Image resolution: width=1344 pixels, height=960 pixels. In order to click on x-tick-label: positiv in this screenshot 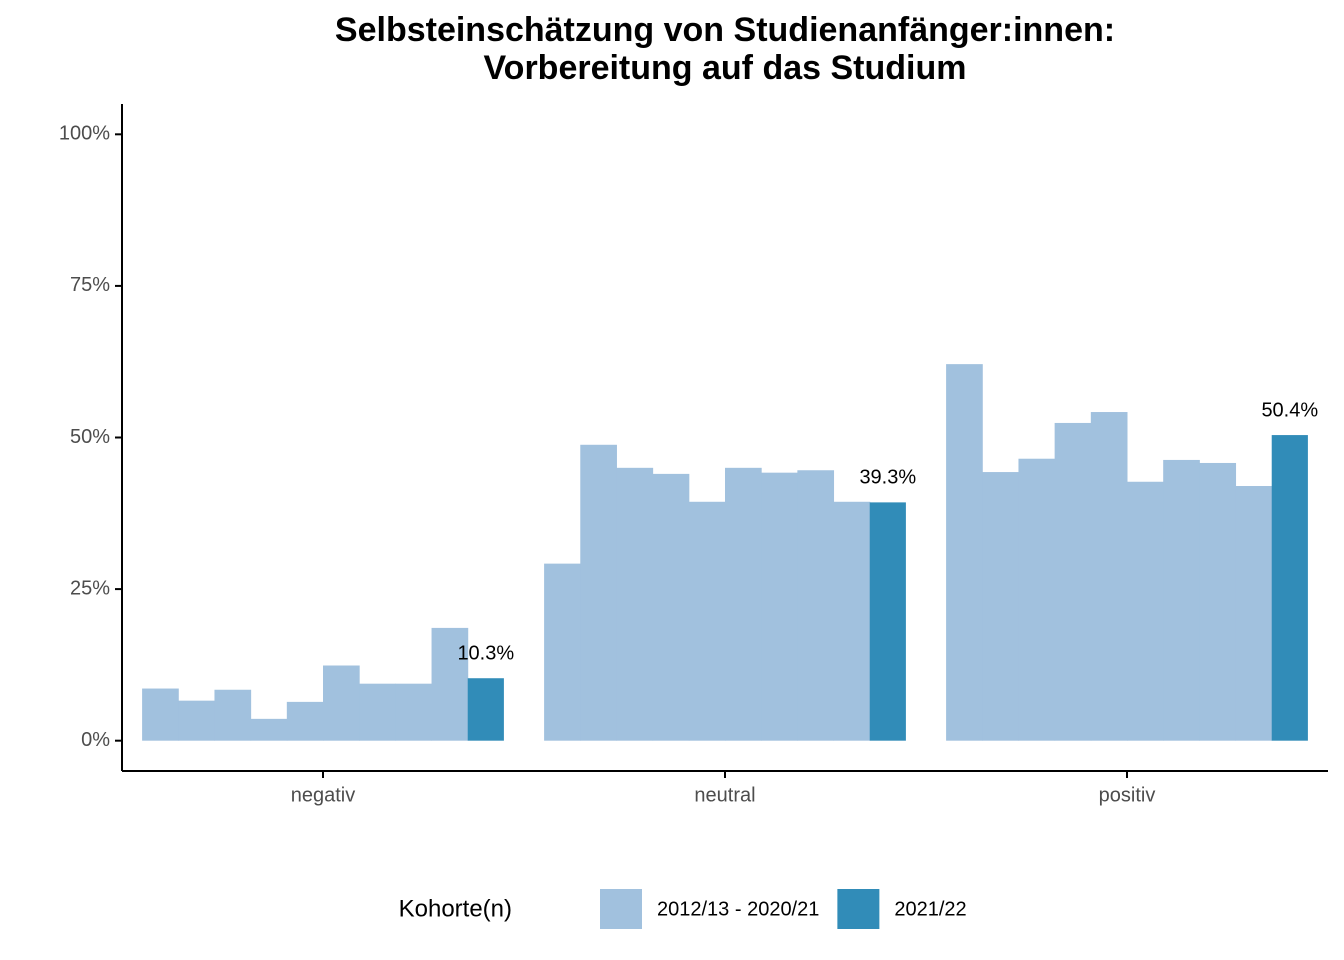, I will do `click(1127, 795)`.